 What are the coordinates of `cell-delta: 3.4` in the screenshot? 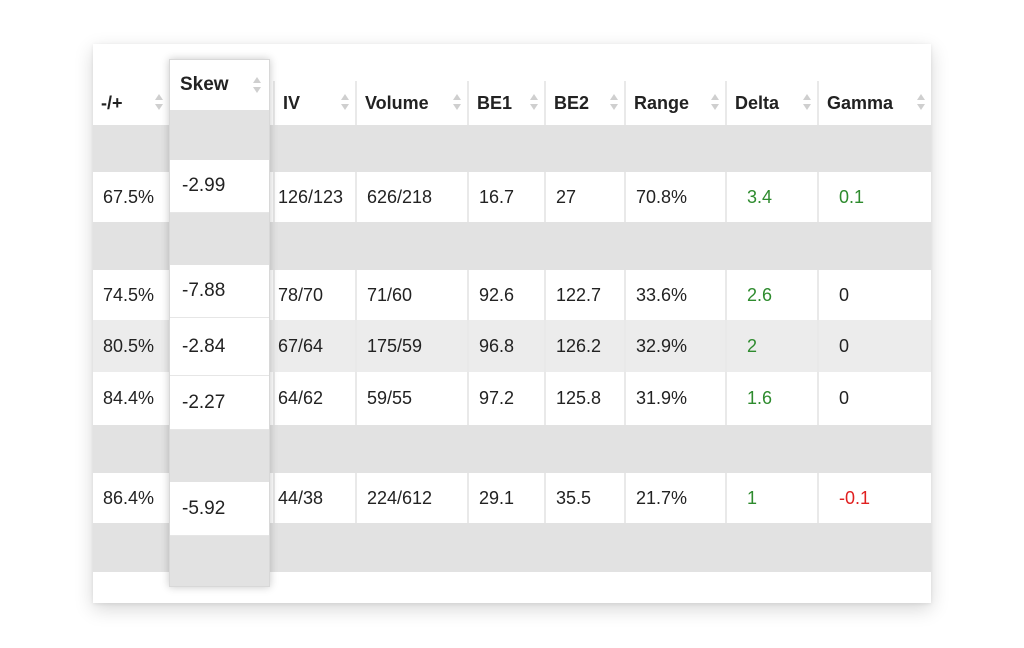 It's located at (771, 197).